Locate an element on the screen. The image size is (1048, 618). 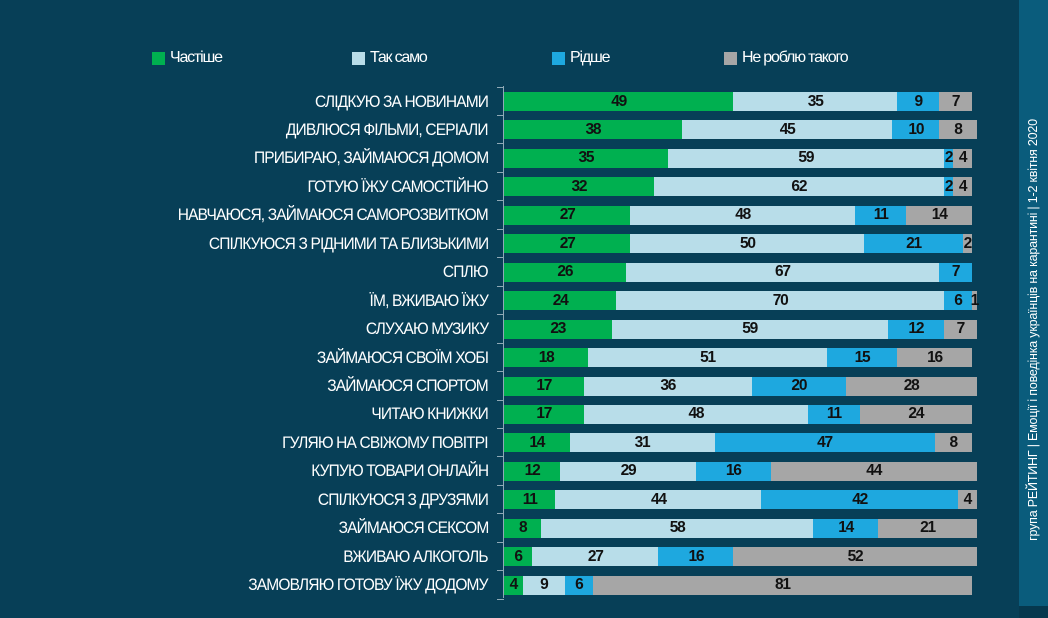
data-label: 7 is located at coordinates (961, 329).